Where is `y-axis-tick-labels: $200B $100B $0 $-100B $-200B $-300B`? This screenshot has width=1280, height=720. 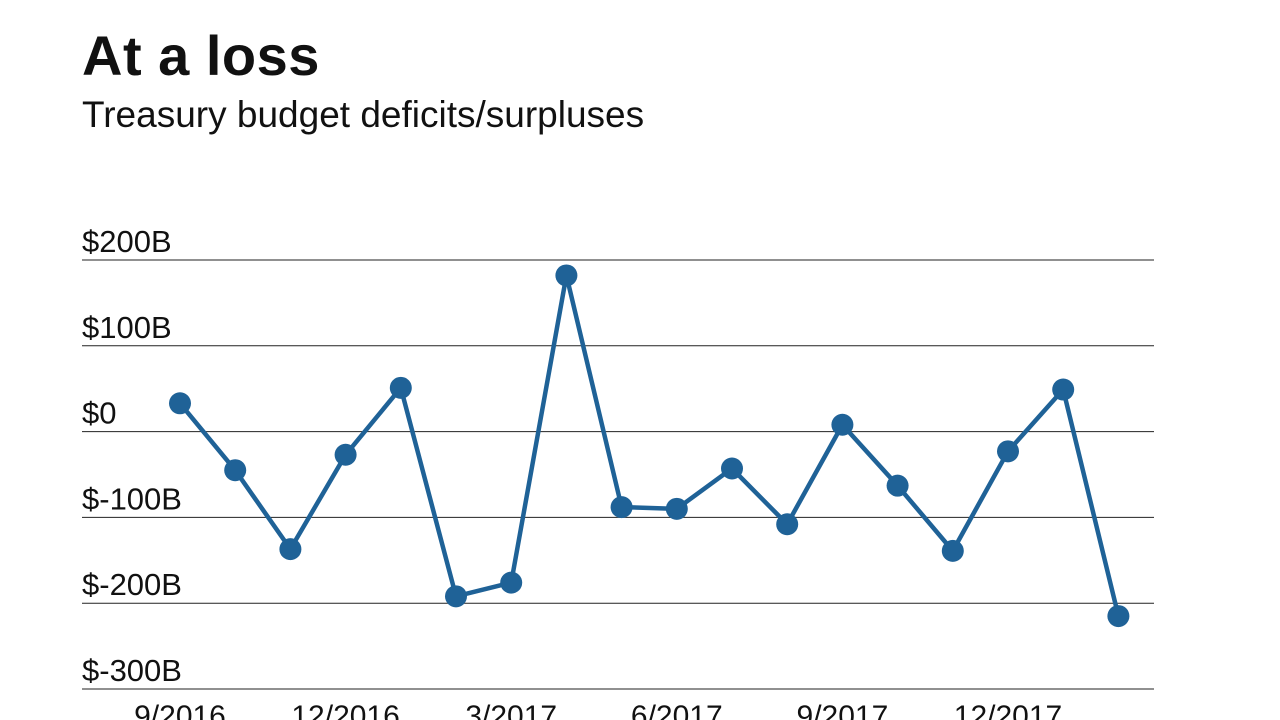 y-axis-tick-labels: $200B $100B $0 $-100B $-200B $-300B is located at coordinates (132, 456).